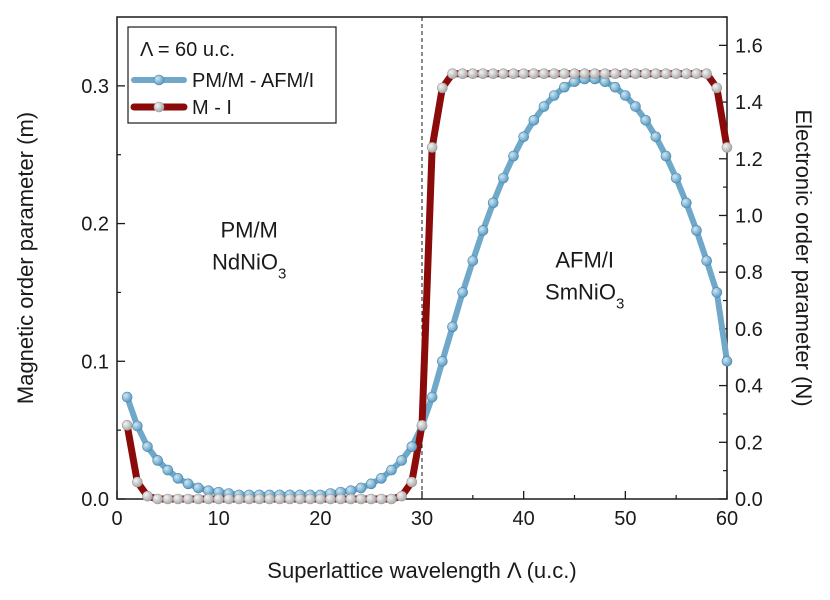  Describe the element at coordinates (727, 519) in the screenshot. I see `x-tick-label: 60` at that location.